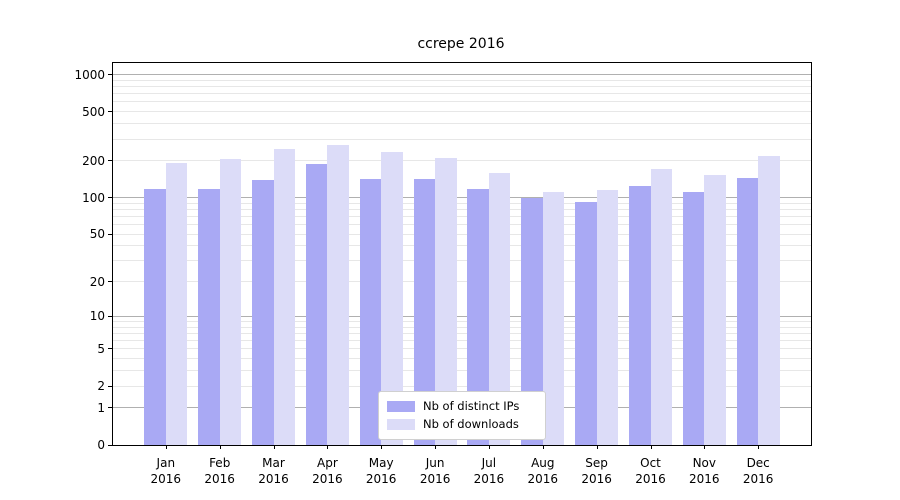 This screenshot has width=900, height=500. I want to click on bar-nov-distinct-ips, so click(693, 318).